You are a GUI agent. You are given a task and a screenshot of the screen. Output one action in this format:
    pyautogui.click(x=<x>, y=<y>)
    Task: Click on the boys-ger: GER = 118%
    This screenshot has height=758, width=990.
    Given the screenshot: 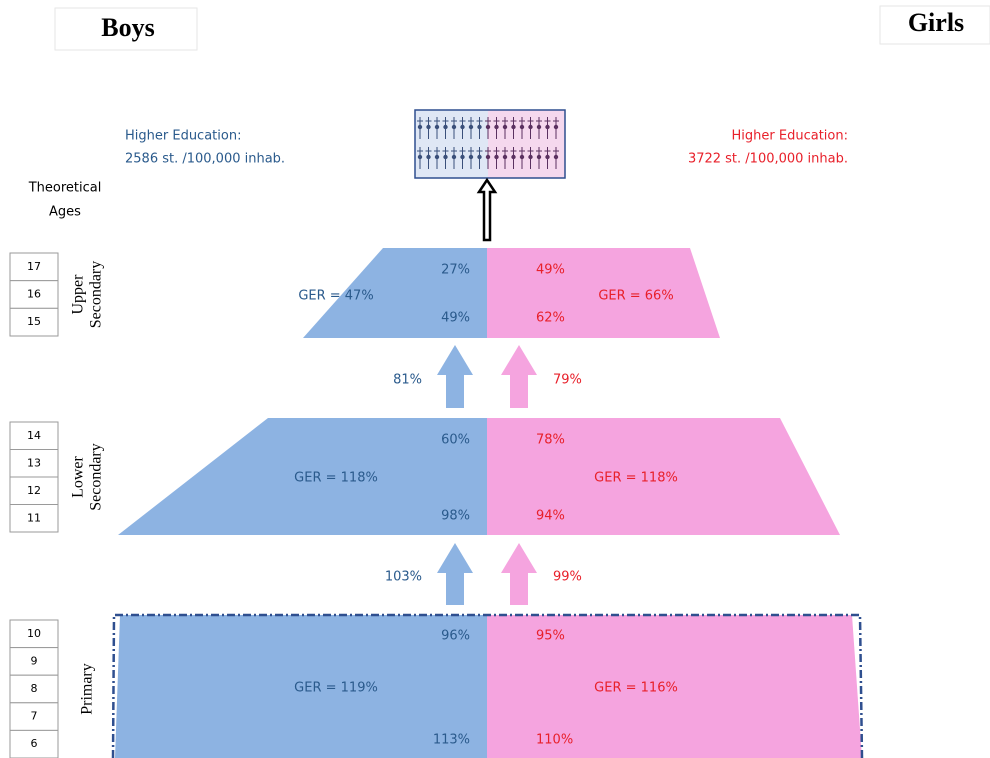 What is the action you would take?
    pyautogui.click(x=336, y=478)
    